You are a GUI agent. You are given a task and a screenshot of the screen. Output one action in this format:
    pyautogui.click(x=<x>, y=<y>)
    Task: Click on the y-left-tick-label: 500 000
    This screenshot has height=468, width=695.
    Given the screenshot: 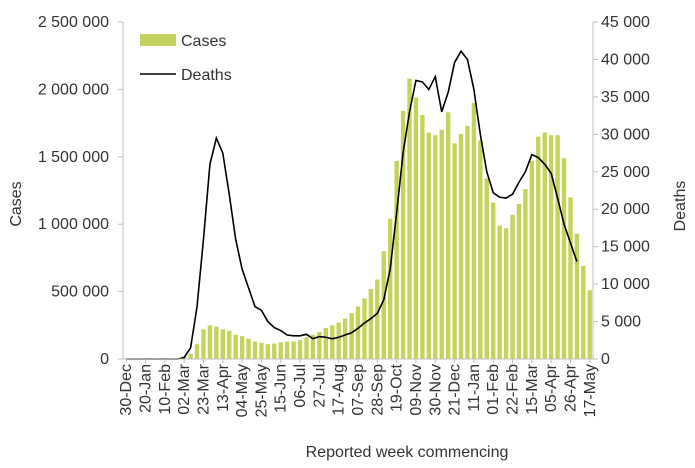 What is the action you would take?
    pyautogui.click(x=80, y=292)
    